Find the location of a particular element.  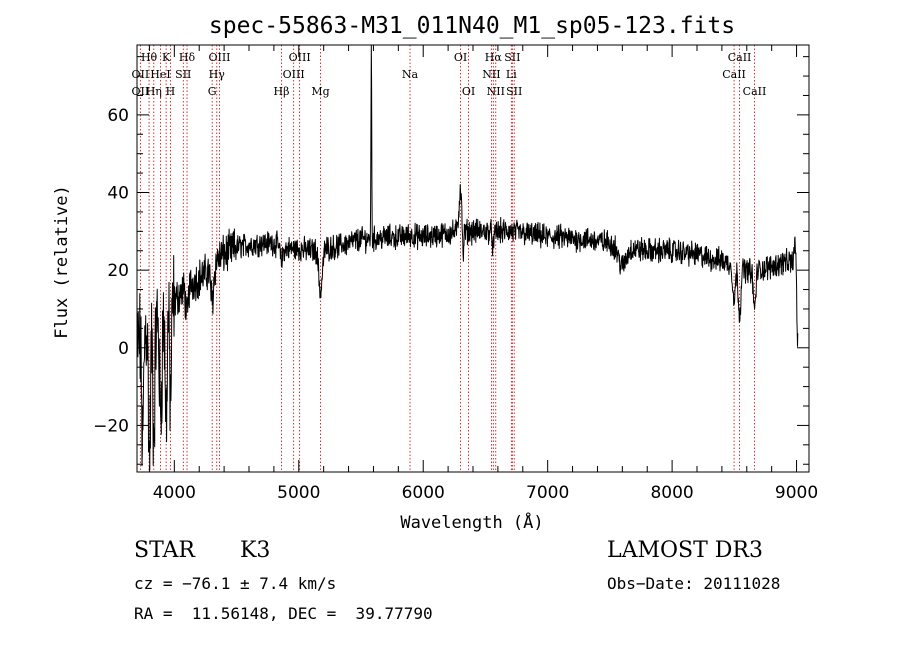

line-marker-label: Hθ is located at coordinates (149, 57).